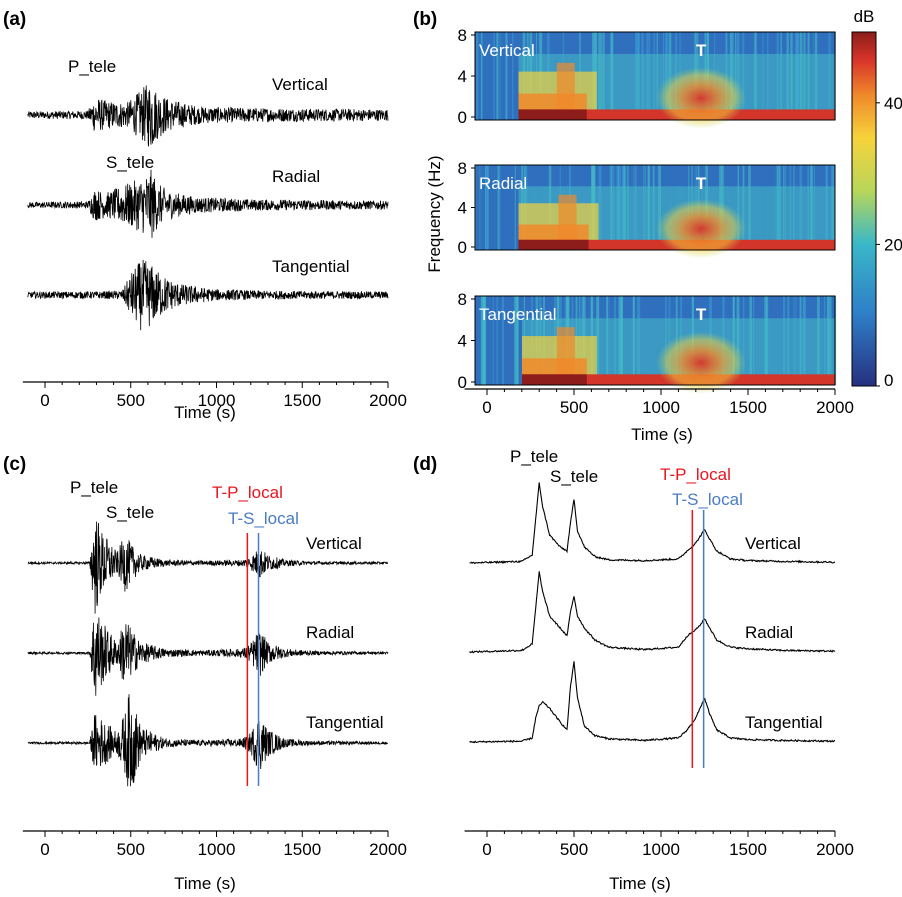 This screenshot has height=897, width=902. Describe the element at coordinates (300, 84) in the screenshot. I see `trace-label-vertical: Vertical` at that location.